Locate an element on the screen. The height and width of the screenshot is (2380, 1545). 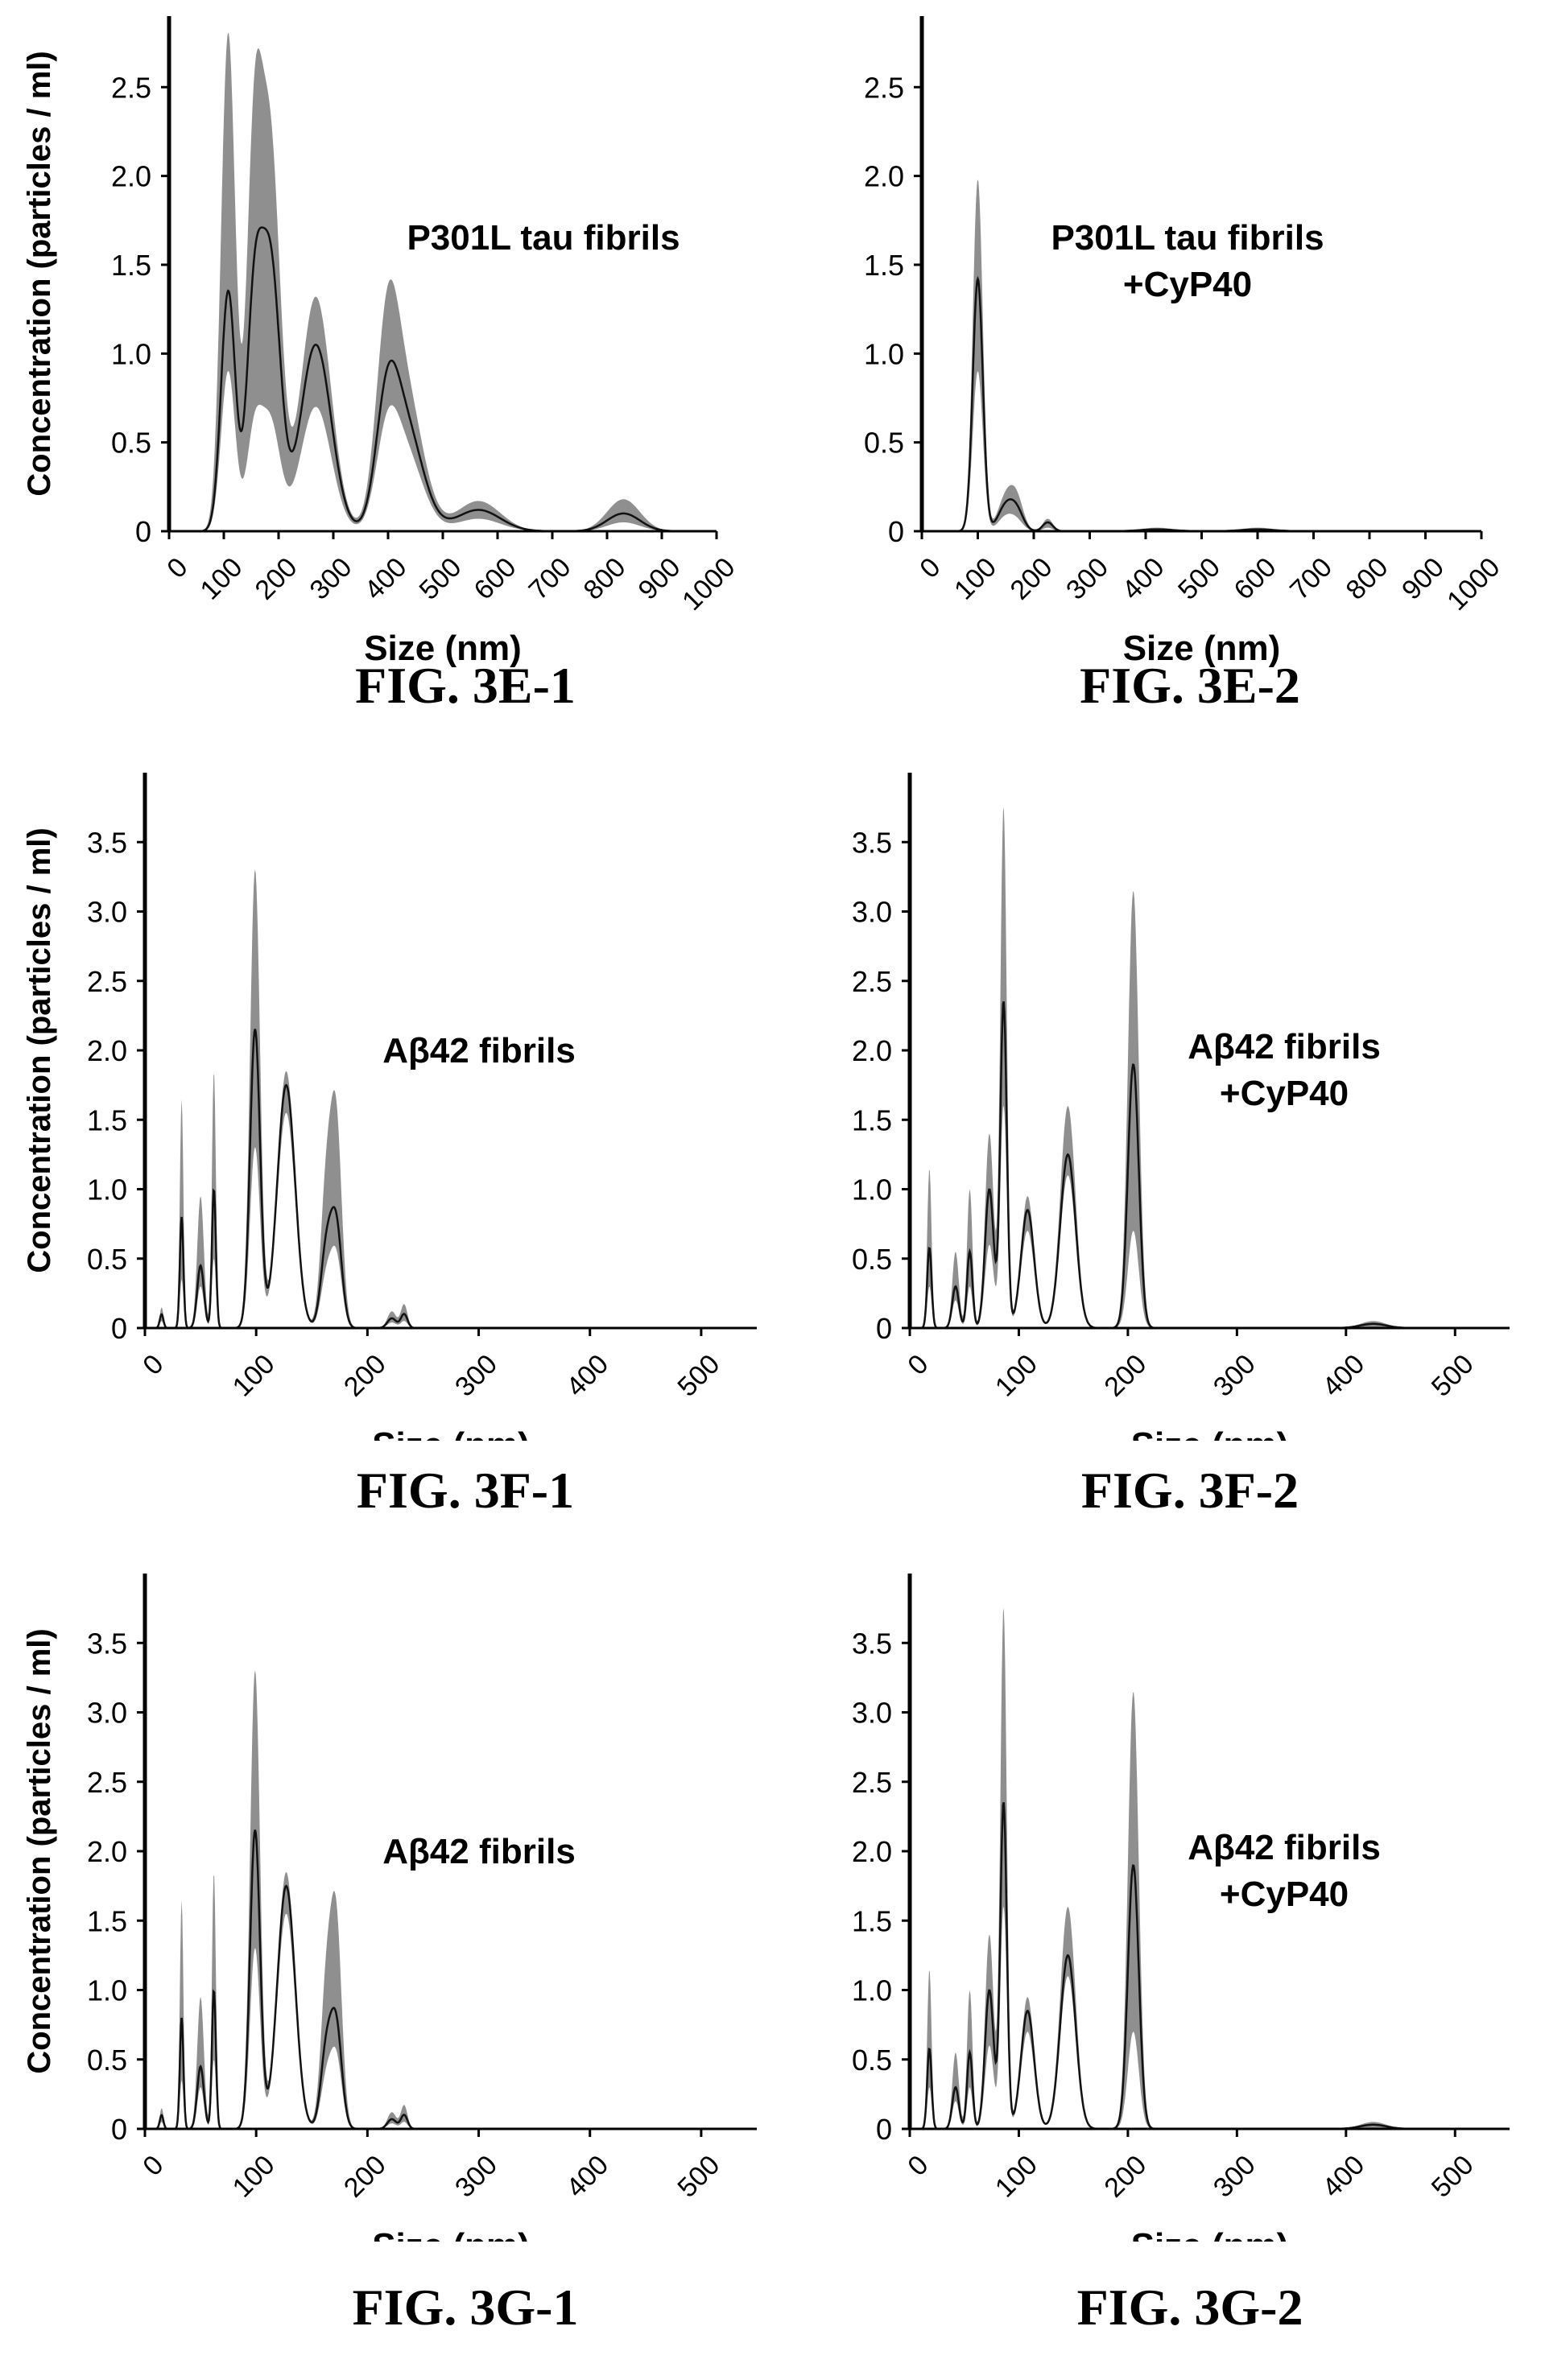
figure-caption: FIG. 3F-1 is located at coordinates (466, 1490).